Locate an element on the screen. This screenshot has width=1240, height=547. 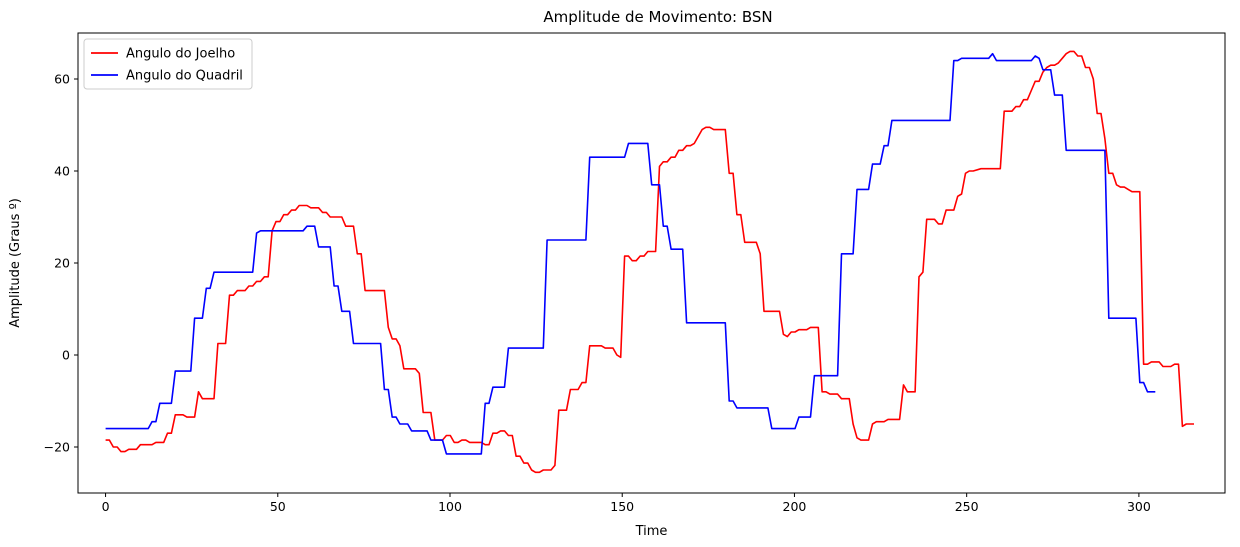
legend: Angulo do Joelho Angulo do Quadril is located at coordinates (168, 64).